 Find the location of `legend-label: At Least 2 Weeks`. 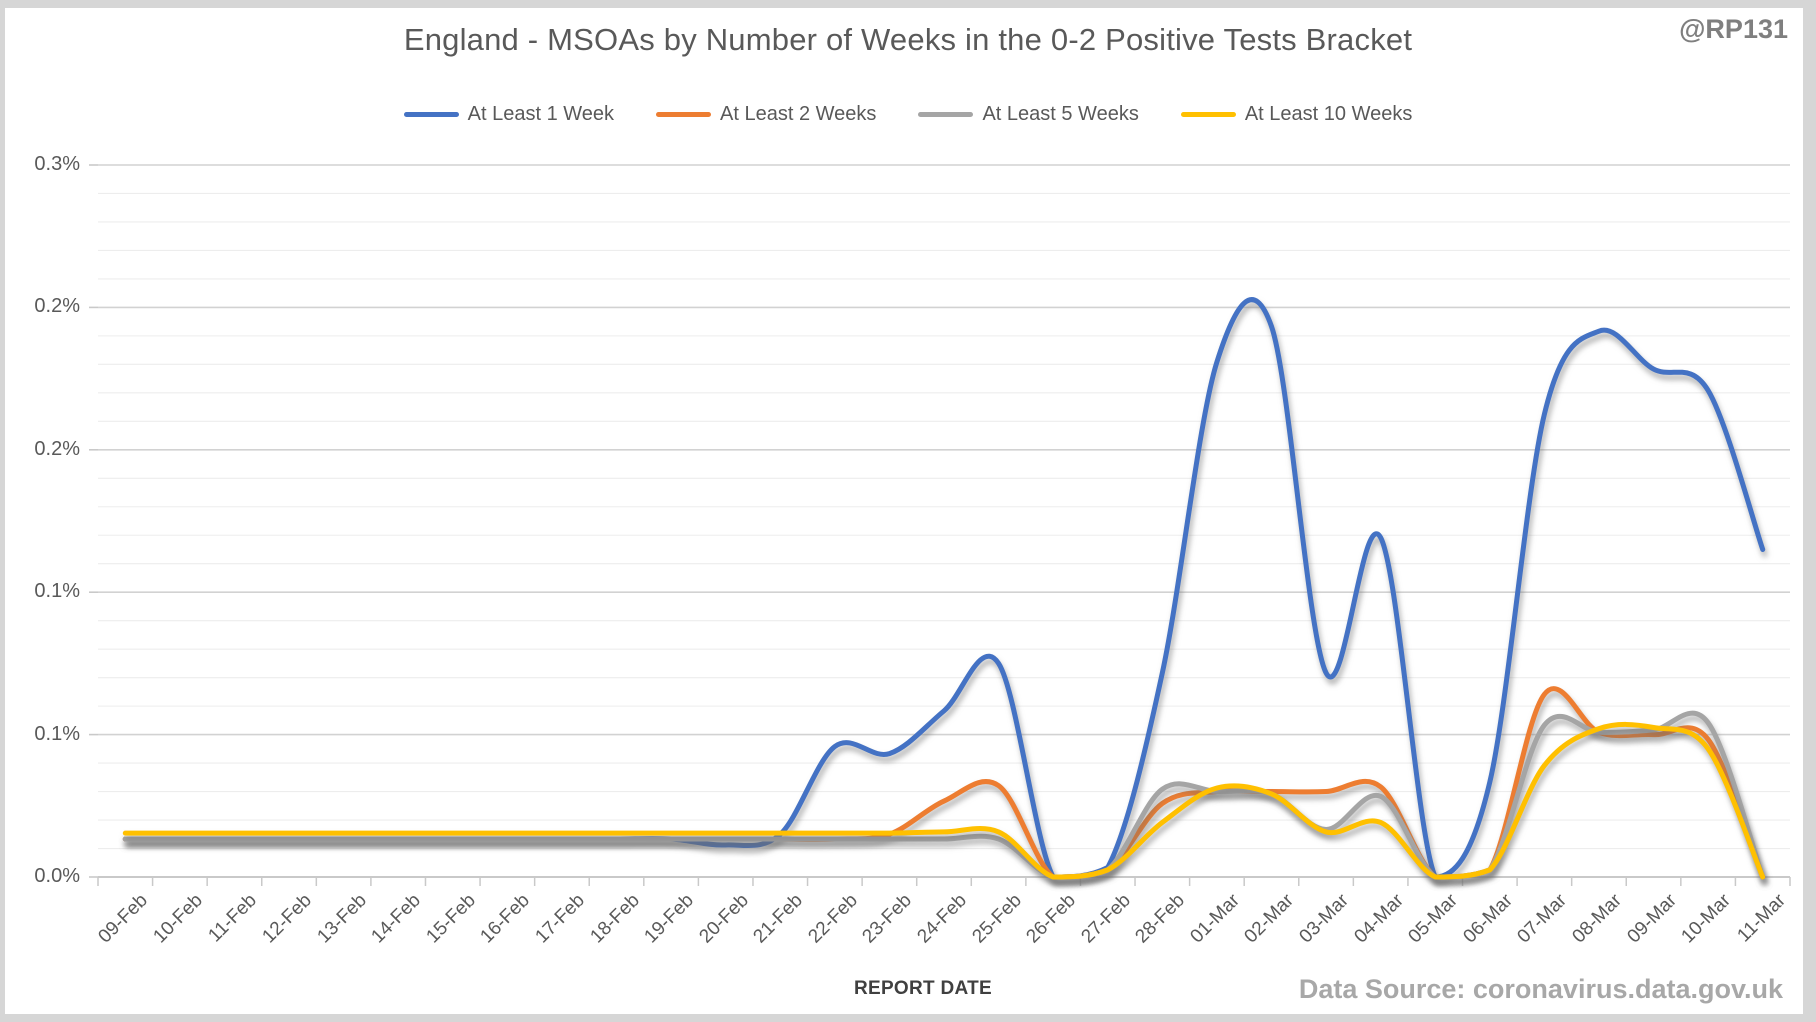

legend-label: At Least 2 Weeks is located at coordinates (798, 114).